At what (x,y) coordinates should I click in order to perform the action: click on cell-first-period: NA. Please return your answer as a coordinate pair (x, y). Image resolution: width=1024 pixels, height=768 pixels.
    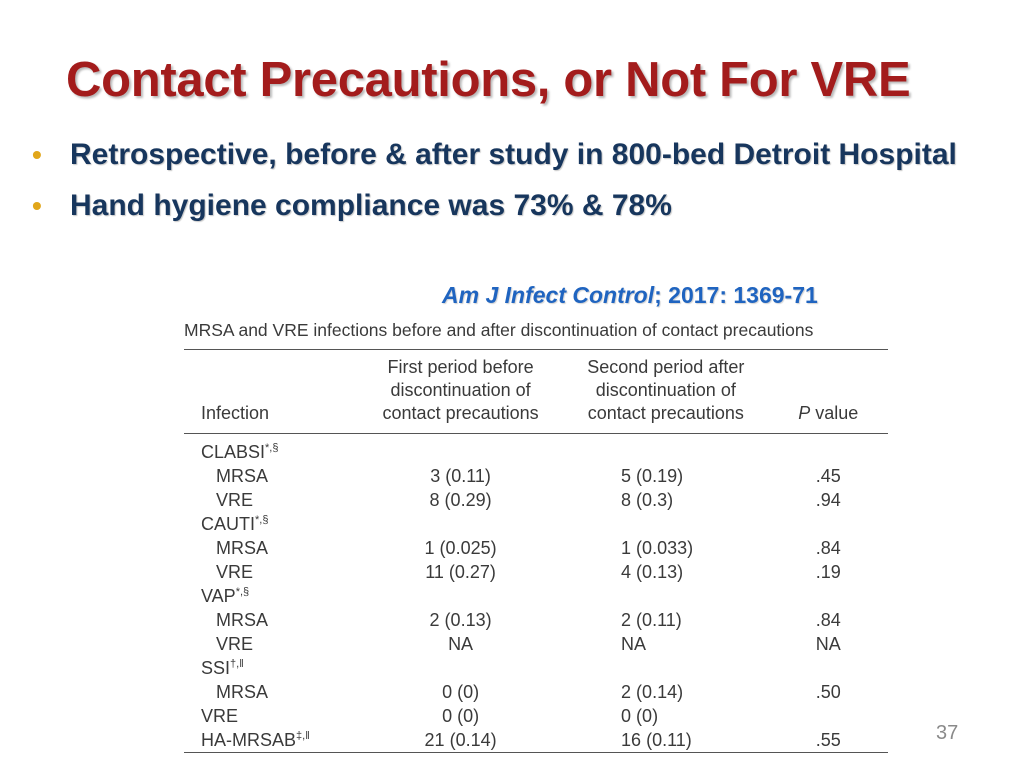
    Looking at the image, I should click on (461, 644).